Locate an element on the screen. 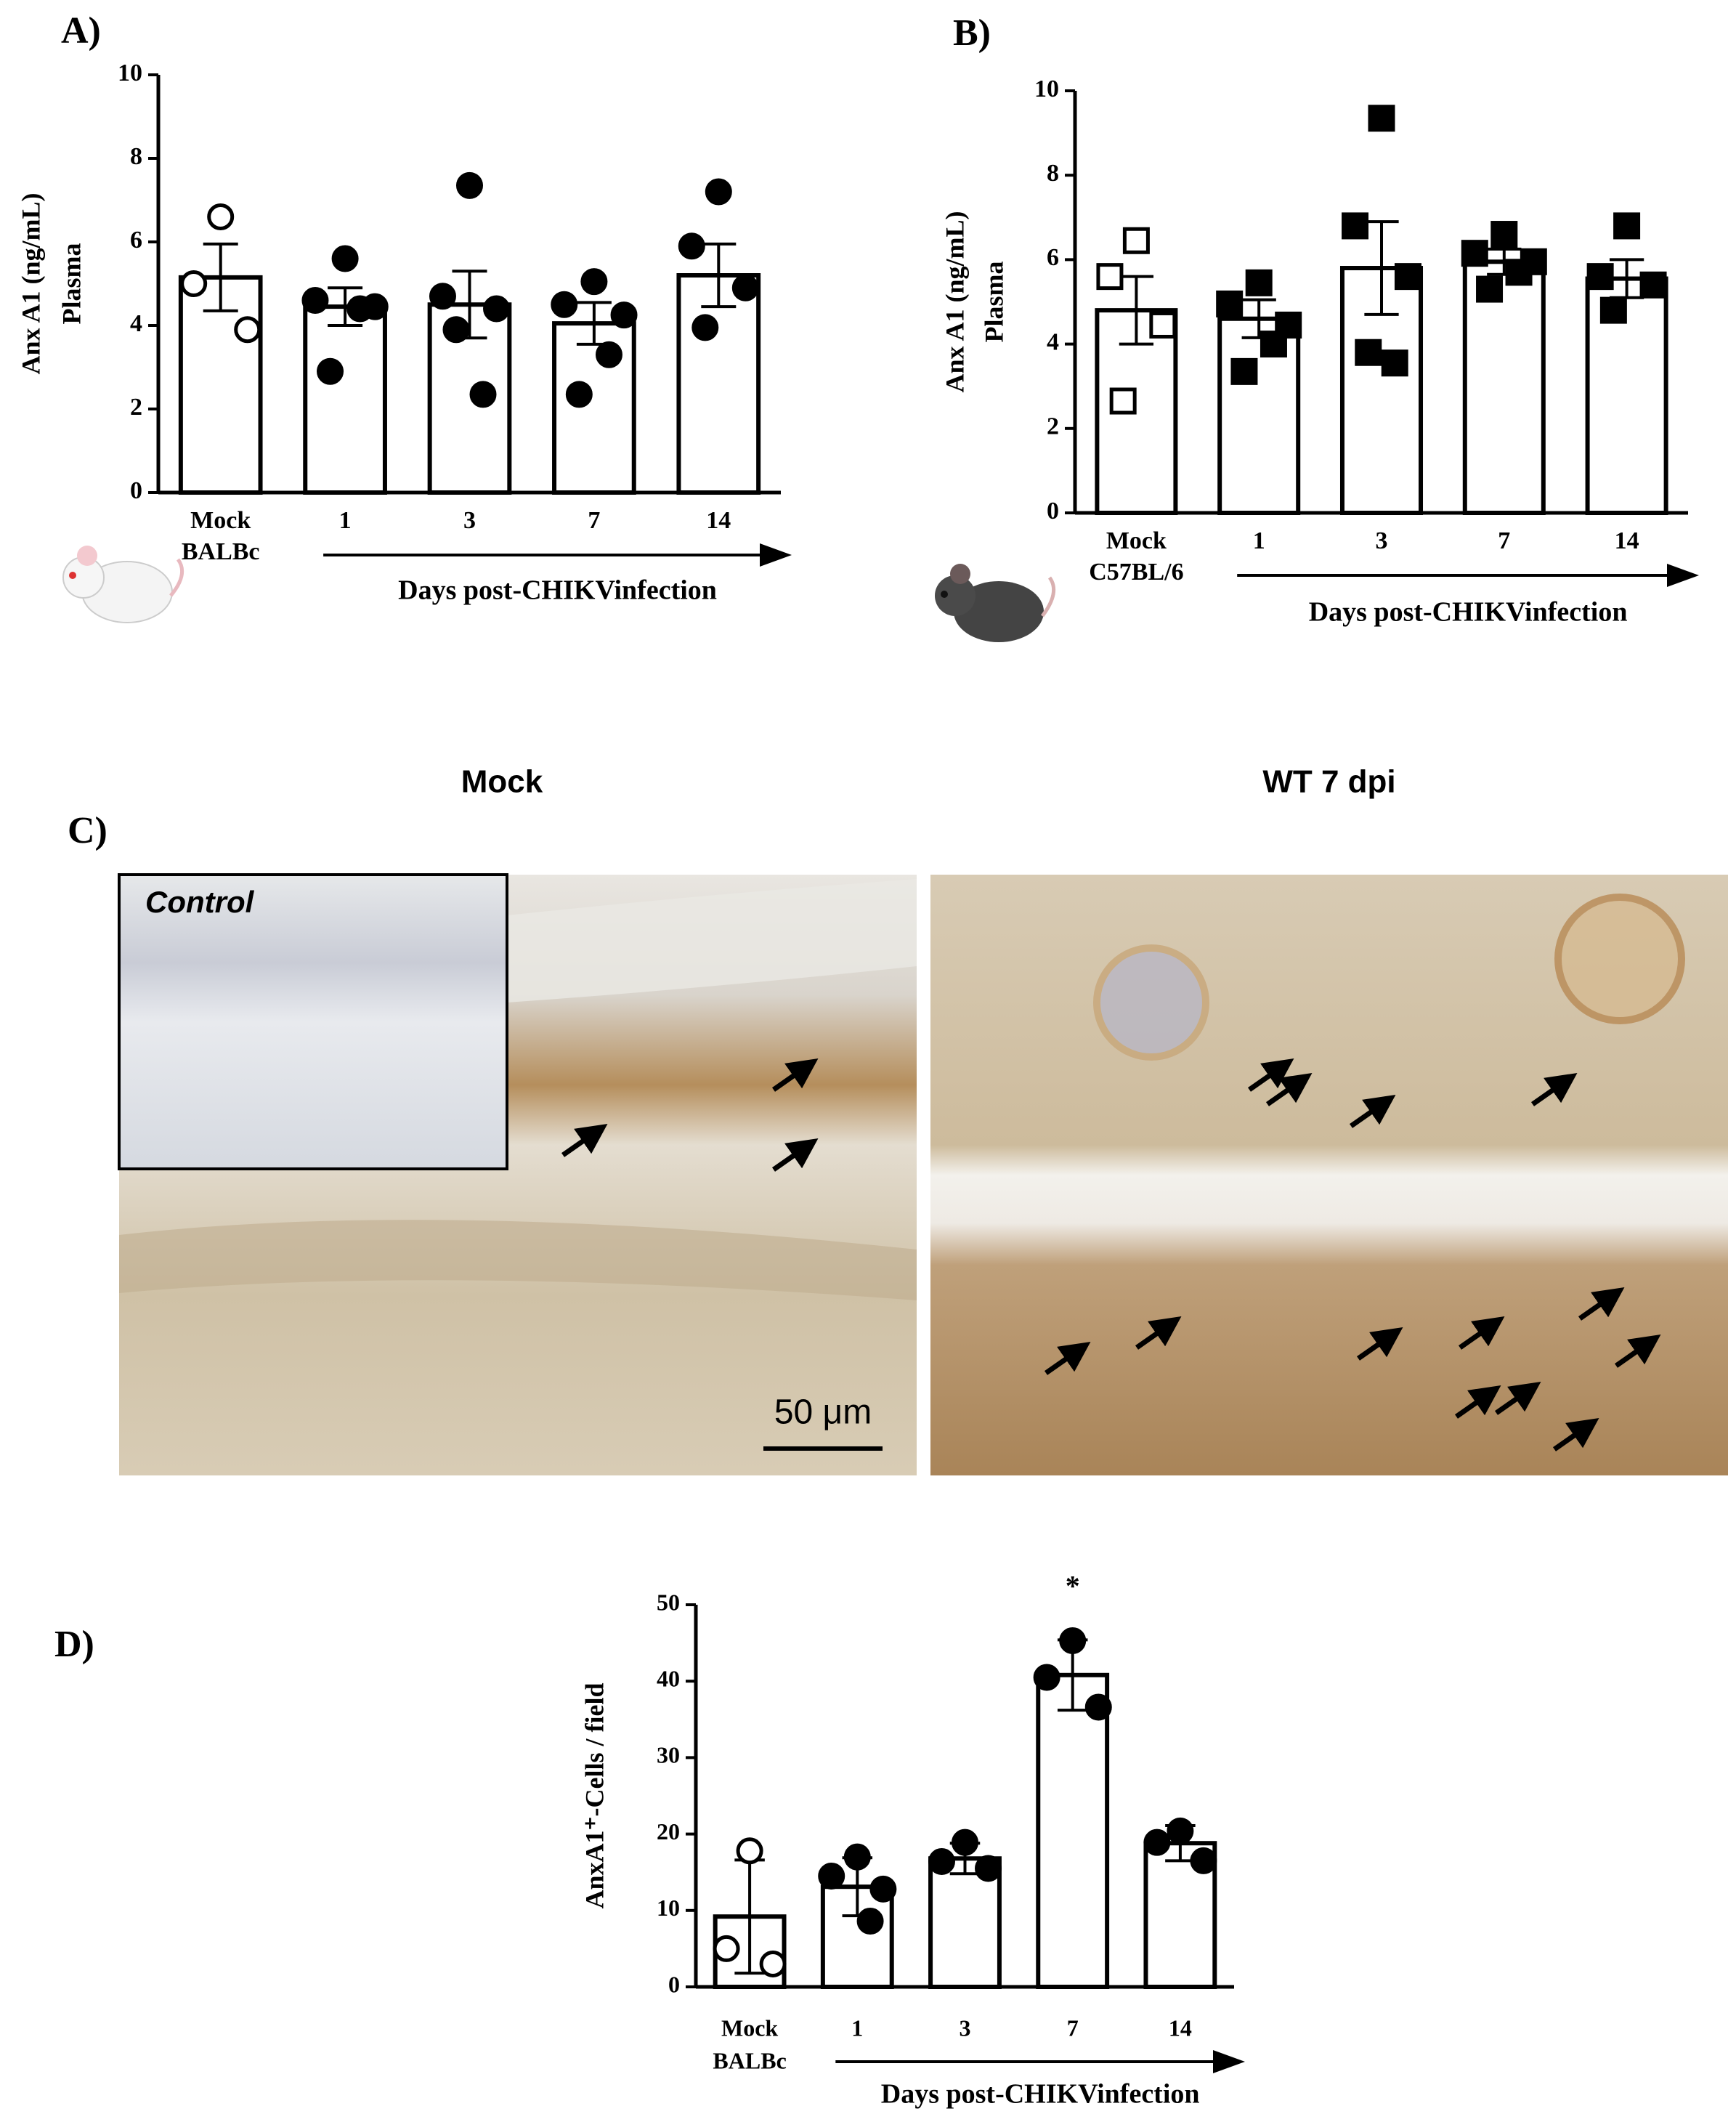 This screenshot has height=2114, width=1736. x-tick-sublabel: C57BL/6 is located at coordinates (1136, 572).